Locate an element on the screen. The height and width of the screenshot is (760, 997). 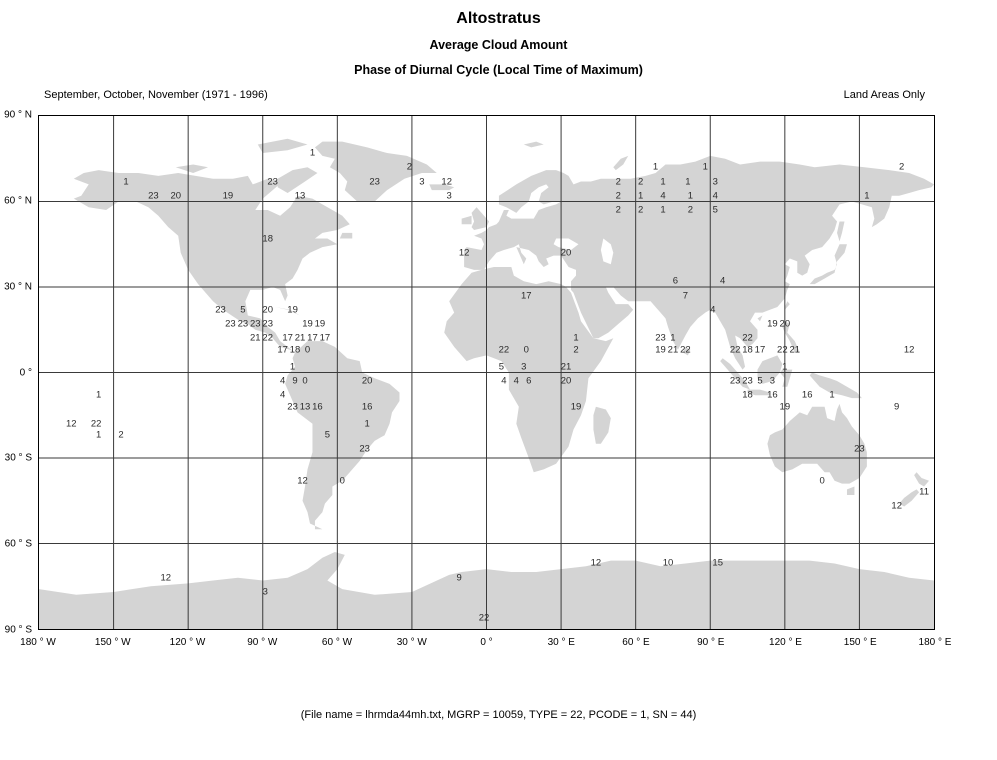
y-tick-label: 60 ° N is located at coordinates (18, 201).